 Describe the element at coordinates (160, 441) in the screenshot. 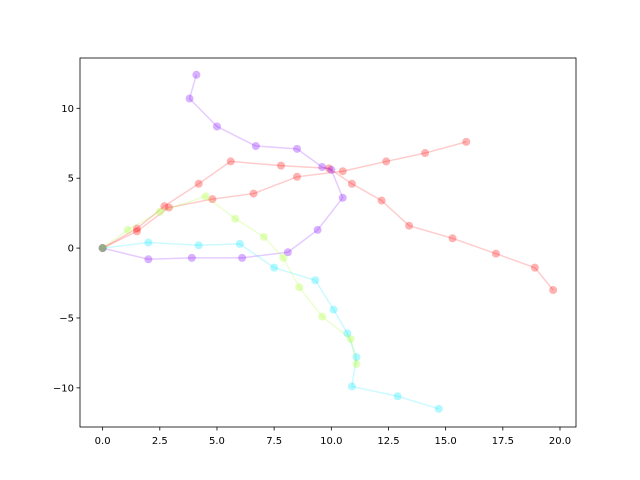

I see `x-tick-label: 2.5` at that location.